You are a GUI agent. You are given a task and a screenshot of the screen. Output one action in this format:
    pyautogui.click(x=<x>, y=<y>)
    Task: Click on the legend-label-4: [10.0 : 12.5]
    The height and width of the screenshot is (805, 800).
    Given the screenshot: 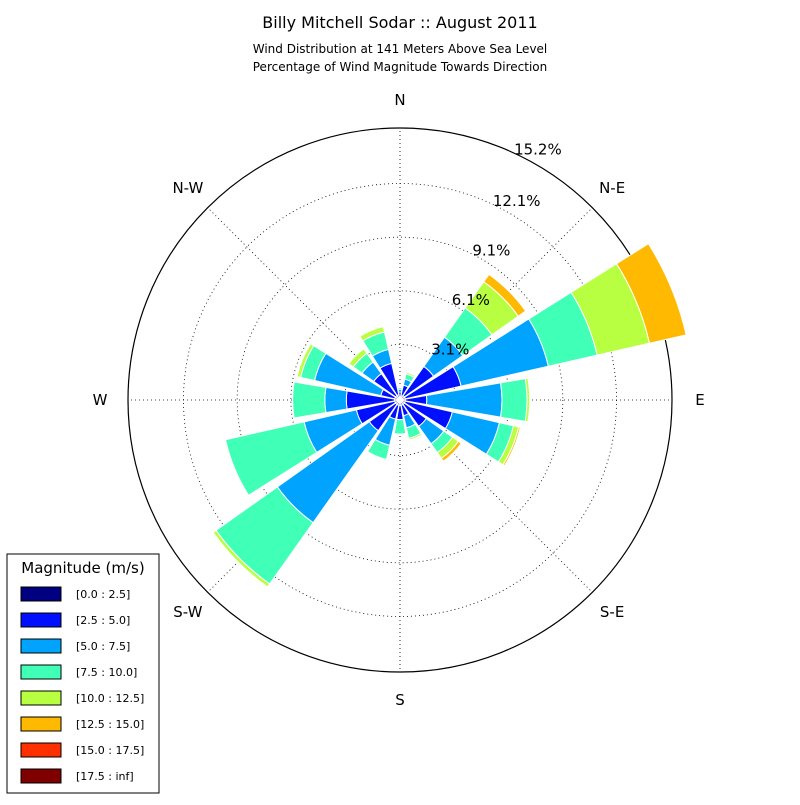 What is the action you would take?
    pyautogui.click(x=110, y=698)
    